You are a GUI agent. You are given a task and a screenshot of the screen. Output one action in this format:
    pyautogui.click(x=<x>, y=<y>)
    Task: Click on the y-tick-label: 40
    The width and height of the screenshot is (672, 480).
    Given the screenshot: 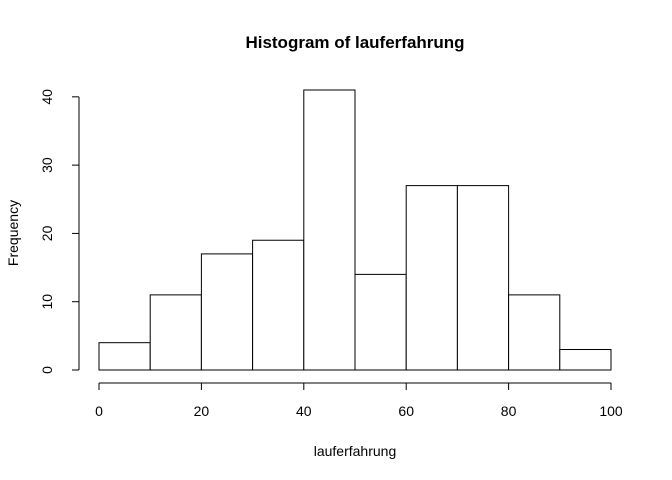 What is the action you would take?
    pyautogui.click(x=47, y=97)
    